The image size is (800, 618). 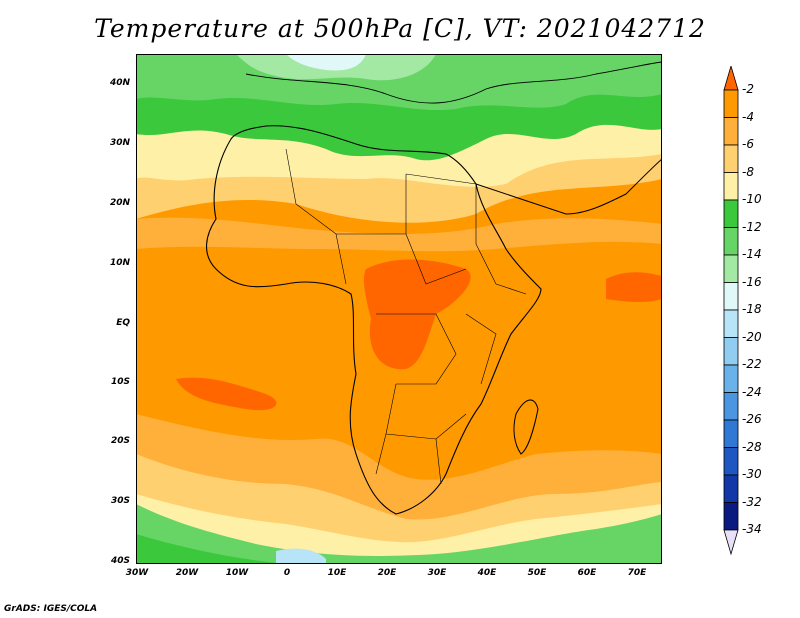 I want to click on lon-label: 50E, so click(x=537, y=573).